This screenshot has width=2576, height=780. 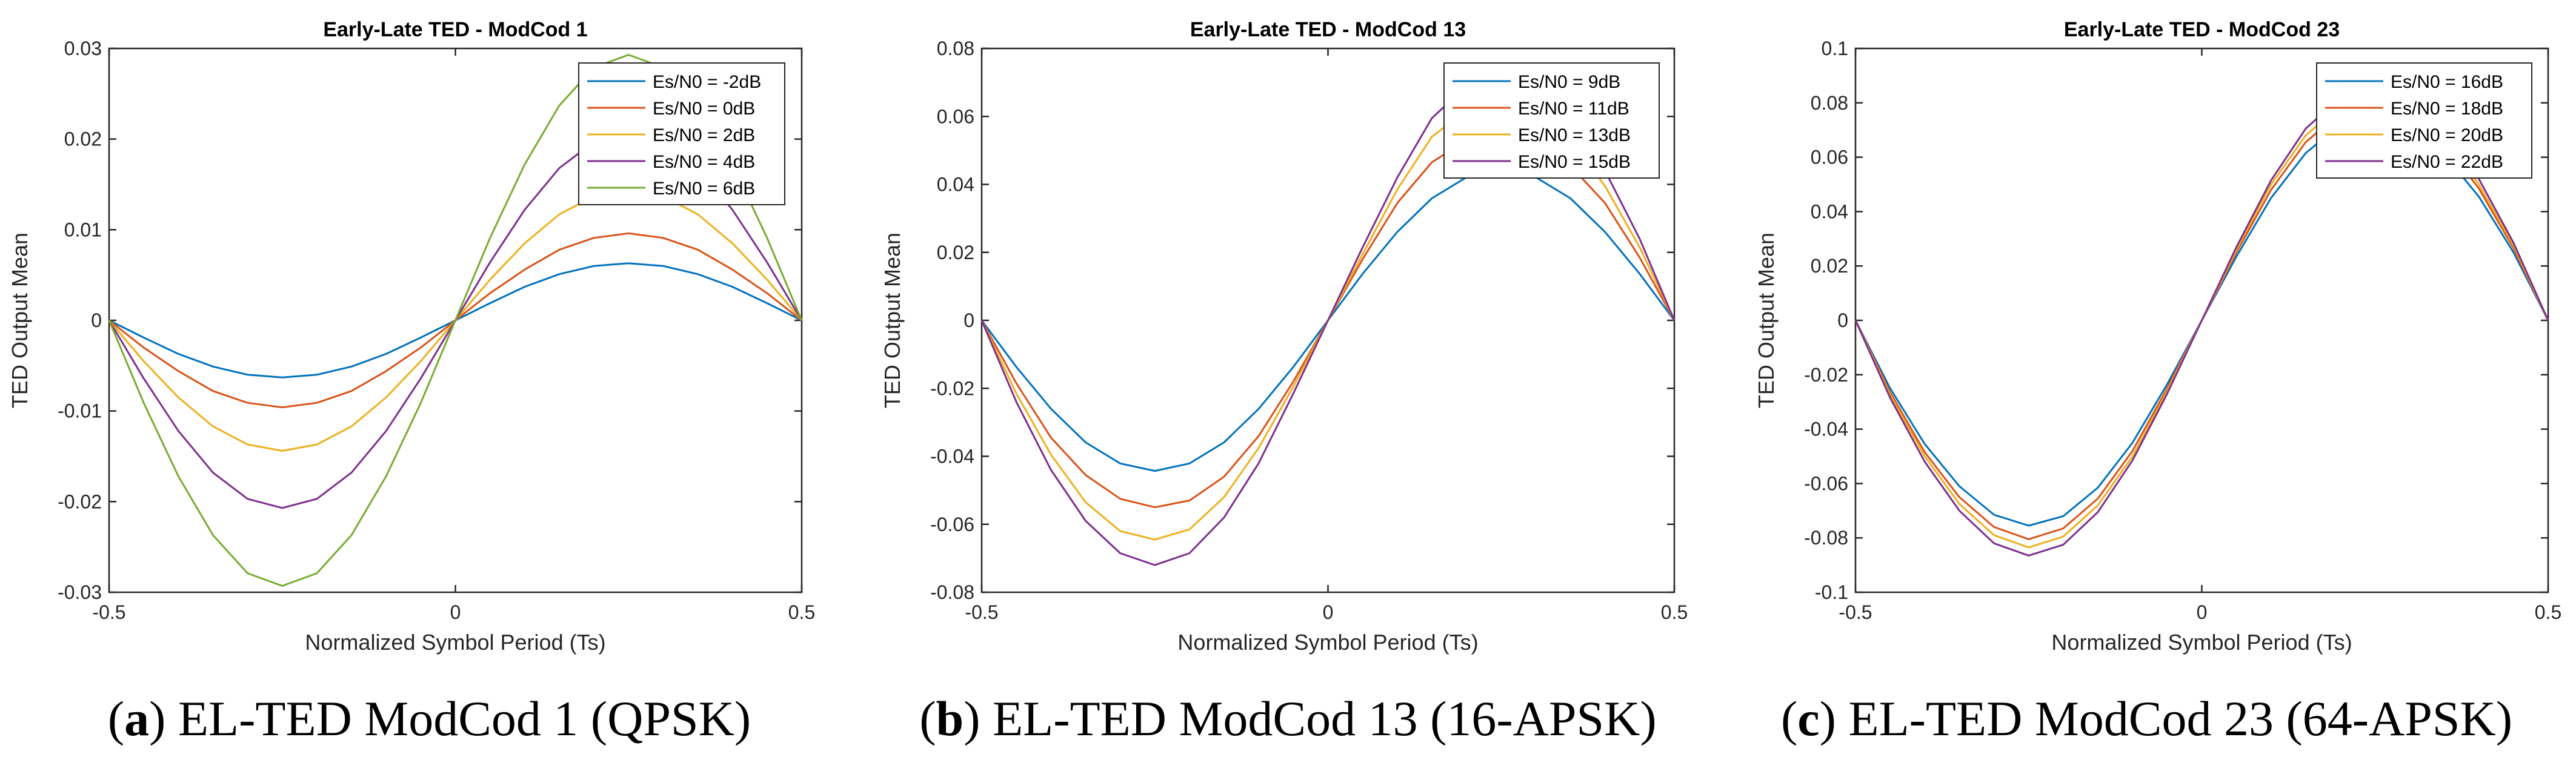 I want to click on chart-b-xlabel: Normalized Symbol Period (Ts), so click(x=1327, y=642).